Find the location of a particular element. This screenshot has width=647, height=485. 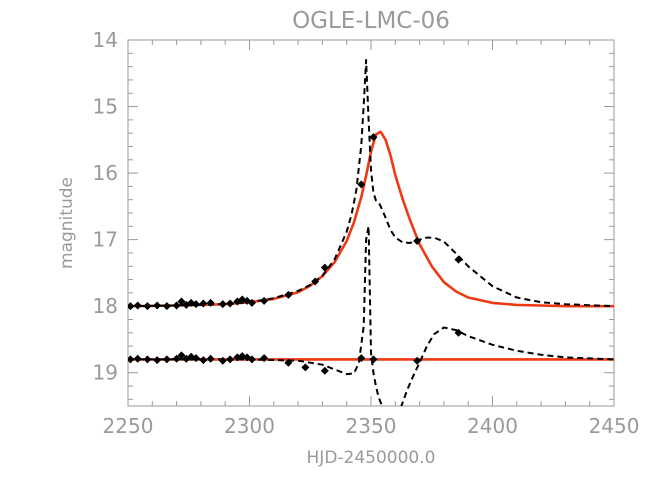

x-tick-label: 2350 is located at coordinates (371, 426).